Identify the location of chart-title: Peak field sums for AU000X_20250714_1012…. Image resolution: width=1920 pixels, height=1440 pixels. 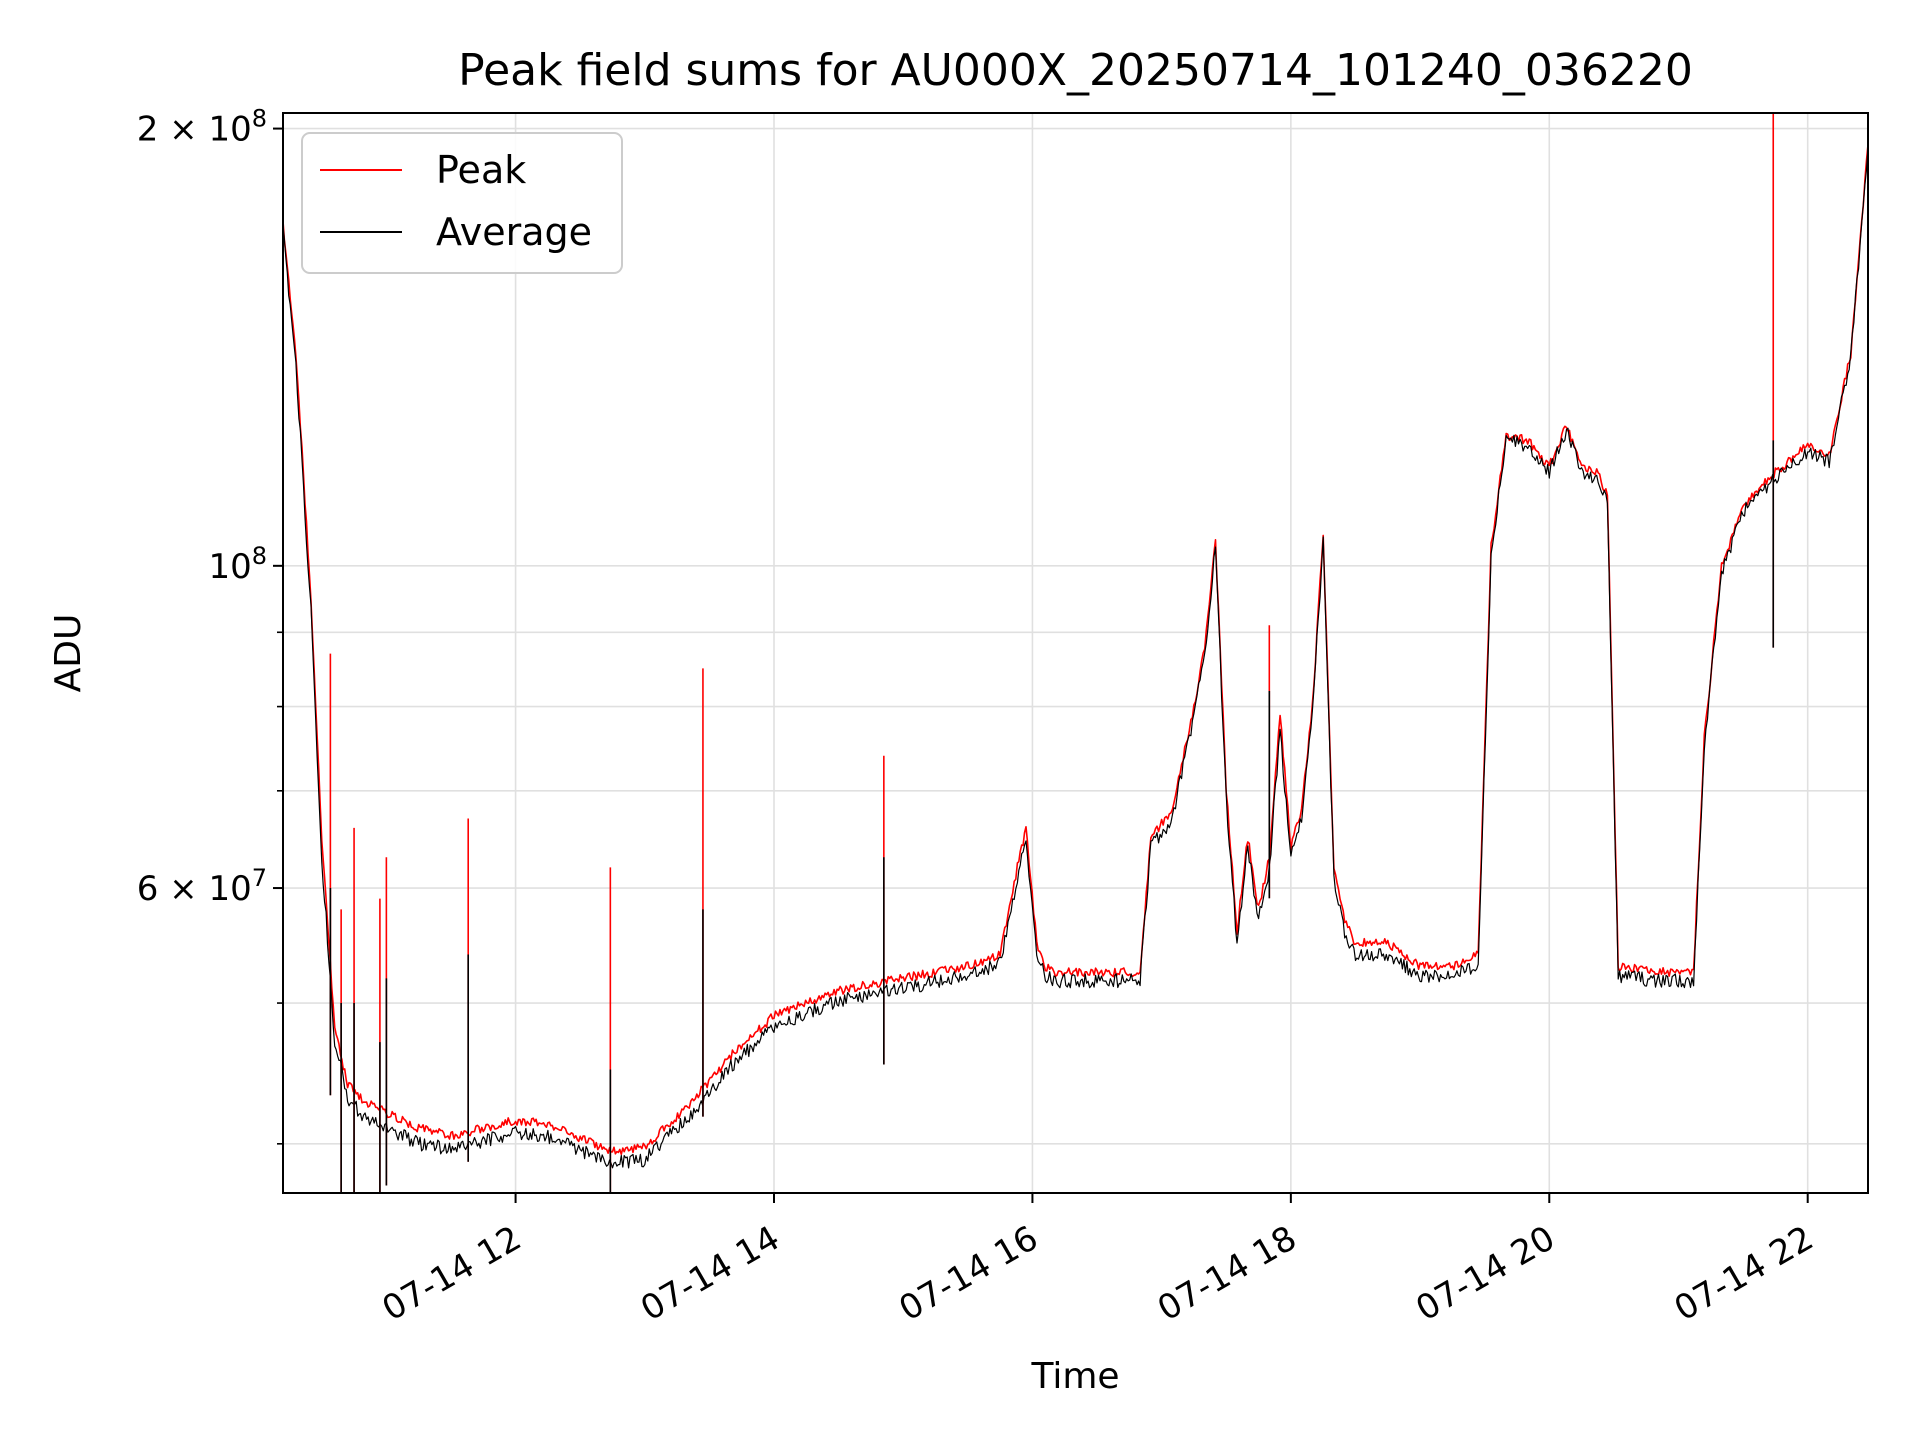
(1075, 70).